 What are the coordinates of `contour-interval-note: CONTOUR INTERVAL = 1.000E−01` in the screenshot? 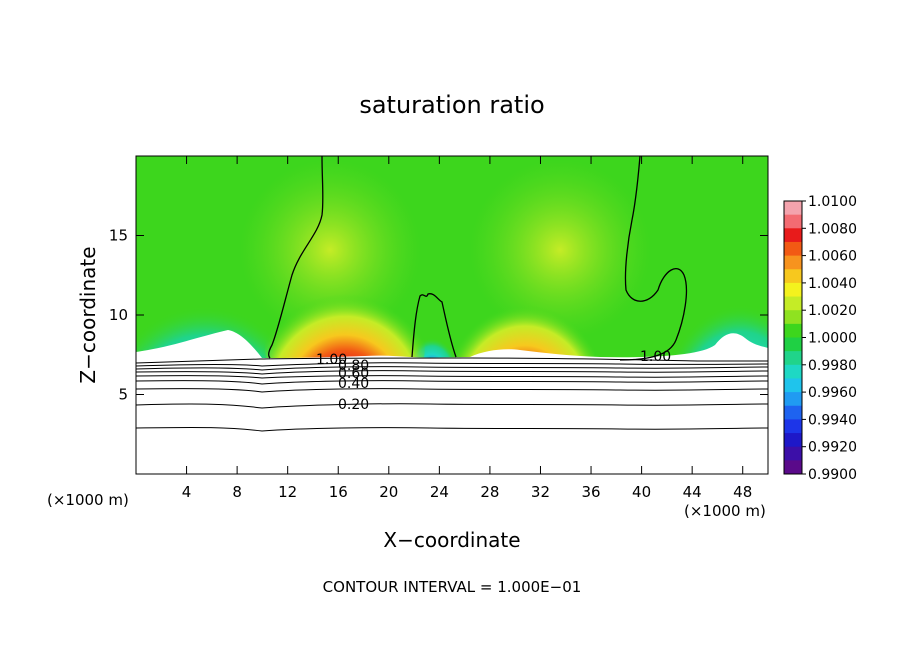 It's located at (452, 587).